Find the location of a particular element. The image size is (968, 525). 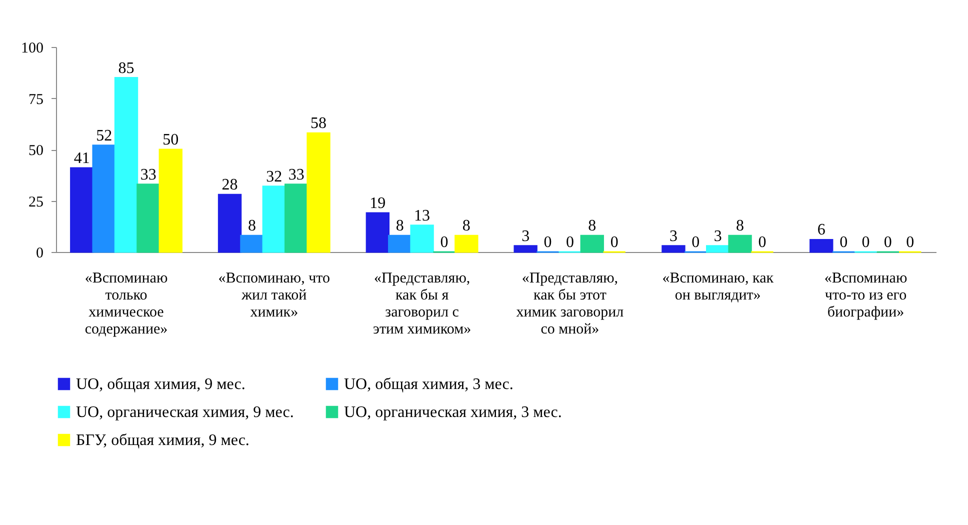

data-label: 52 is located at coordinates (104, 135).